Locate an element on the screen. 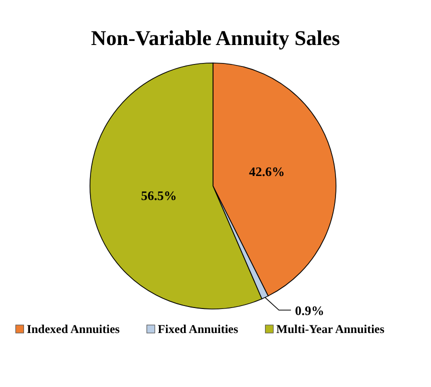  legend-label: Fixed Annuities is located at coordinates (198, 329).